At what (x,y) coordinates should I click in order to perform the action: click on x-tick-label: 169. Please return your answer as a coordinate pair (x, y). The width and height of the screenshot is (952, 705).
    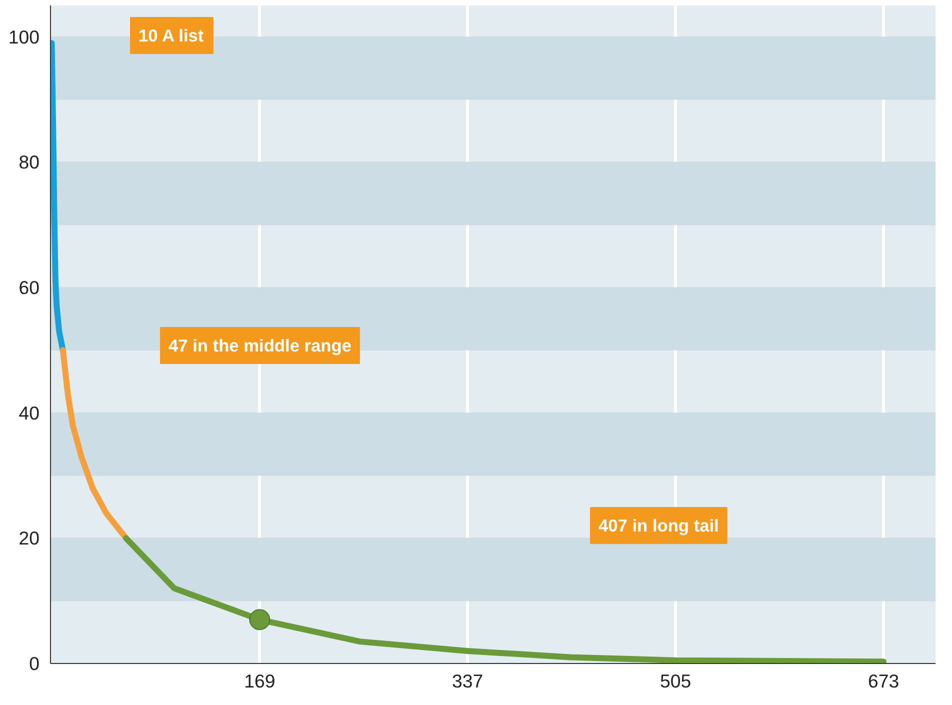
    Looking at the image, I should click on (260, 681).